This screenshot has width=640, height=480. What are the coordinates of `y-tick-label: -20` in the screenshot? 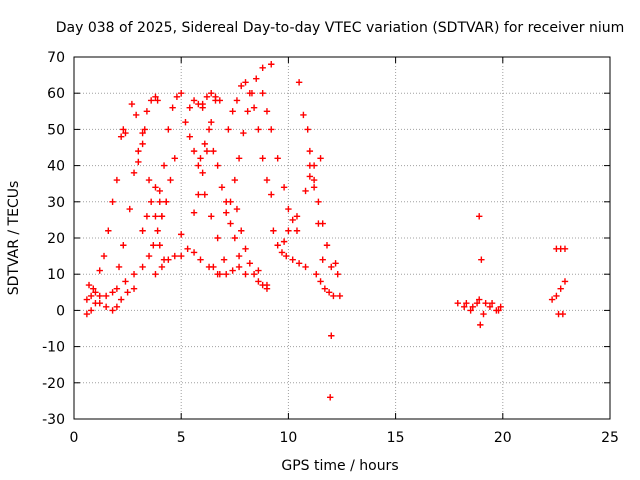 It's located at (53, 384).